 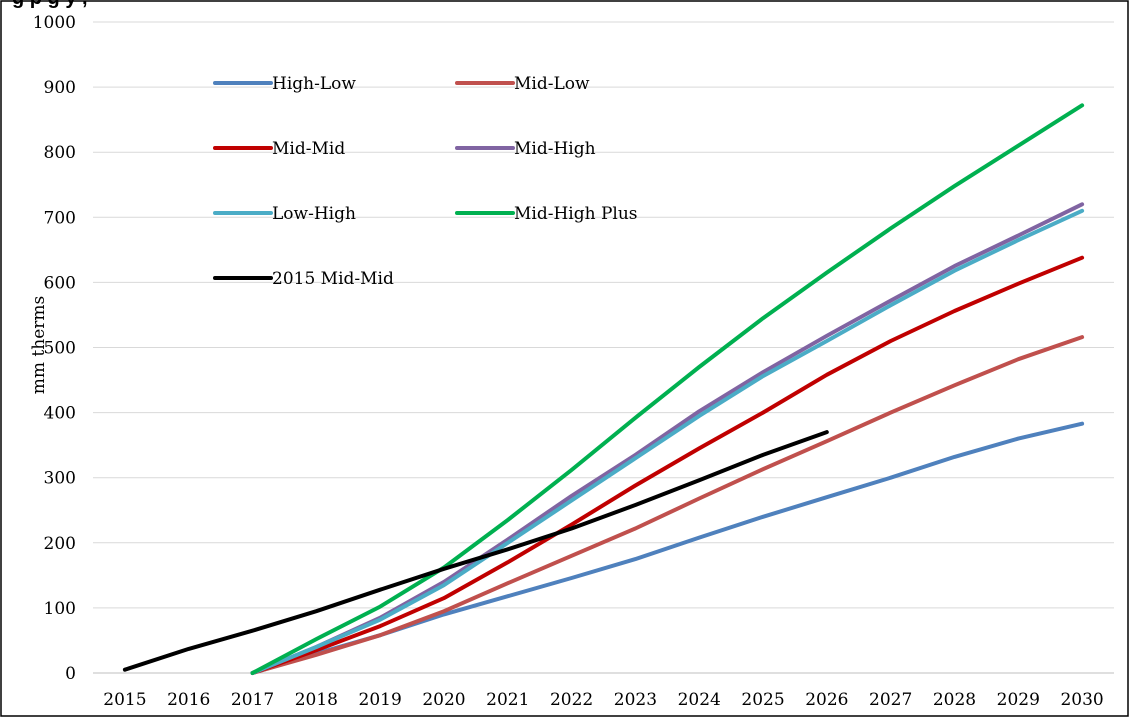 What do you see at coordinates (60, 479) in the screenshot?
I see `y-tick-label: 300` at bounding box center [60, 479].